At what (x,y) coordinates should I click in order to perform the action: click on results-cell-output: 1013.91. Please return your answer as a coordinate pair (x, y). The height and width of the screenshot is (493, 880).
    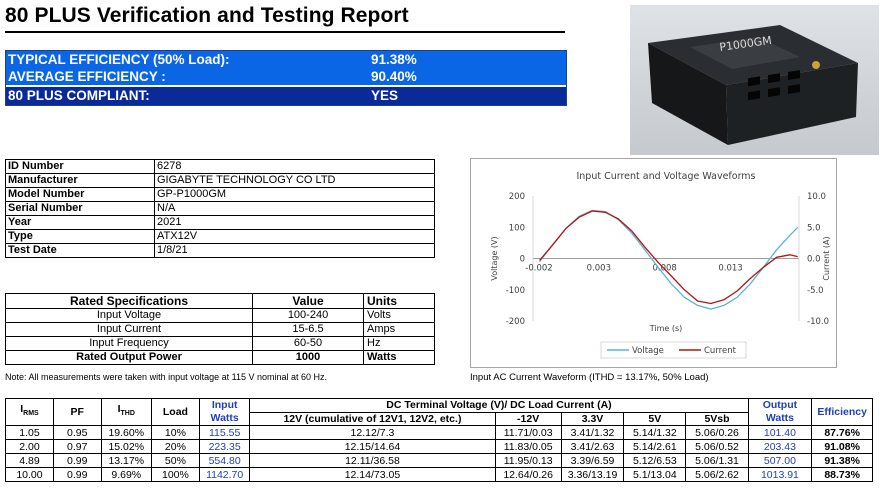
    Looking at the image, I should click on (780, 474).